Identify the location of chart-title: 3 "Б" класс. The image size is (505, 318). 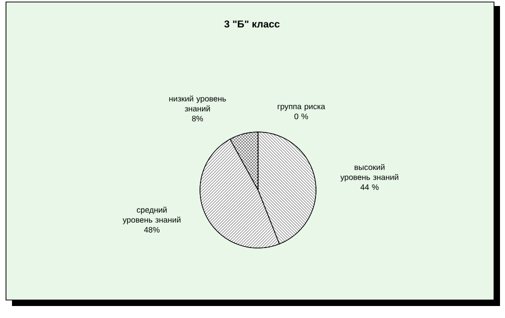
(252, 24).